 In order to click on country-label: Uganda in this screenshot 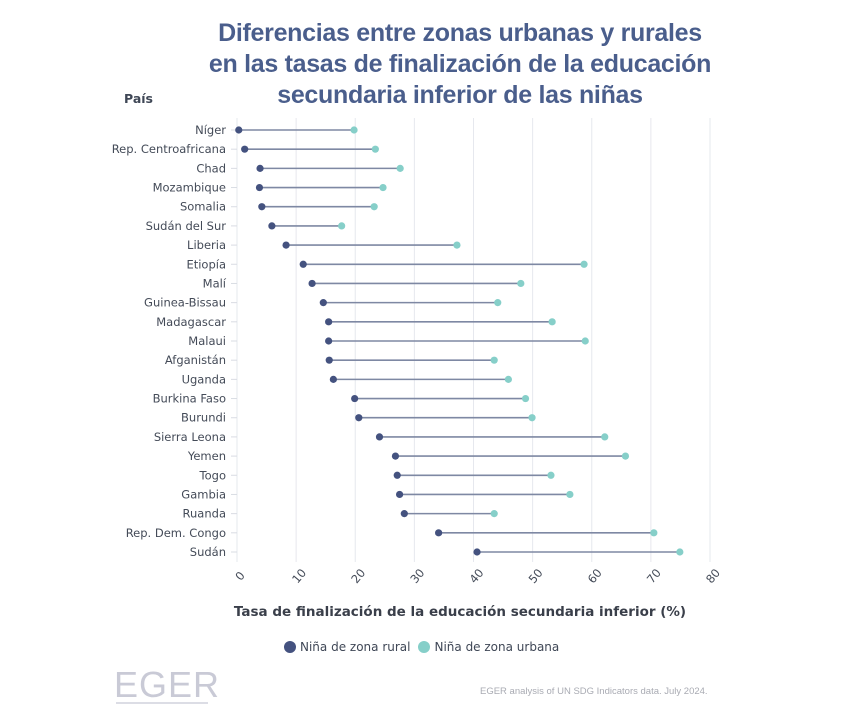, I will do `click(204, 379)`.